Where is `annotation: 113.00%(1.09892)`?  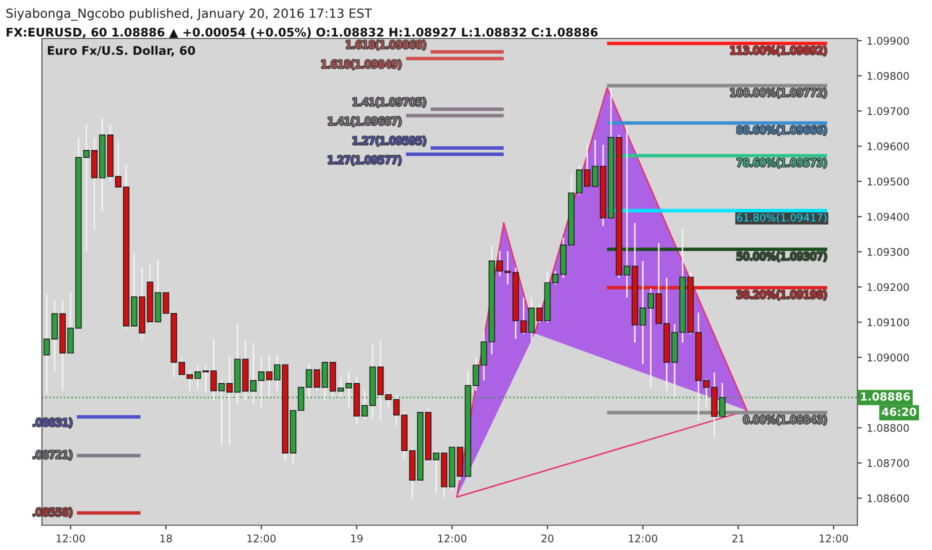
annotation: 113.00%(1.09892) is located at coordinates (778, 51).